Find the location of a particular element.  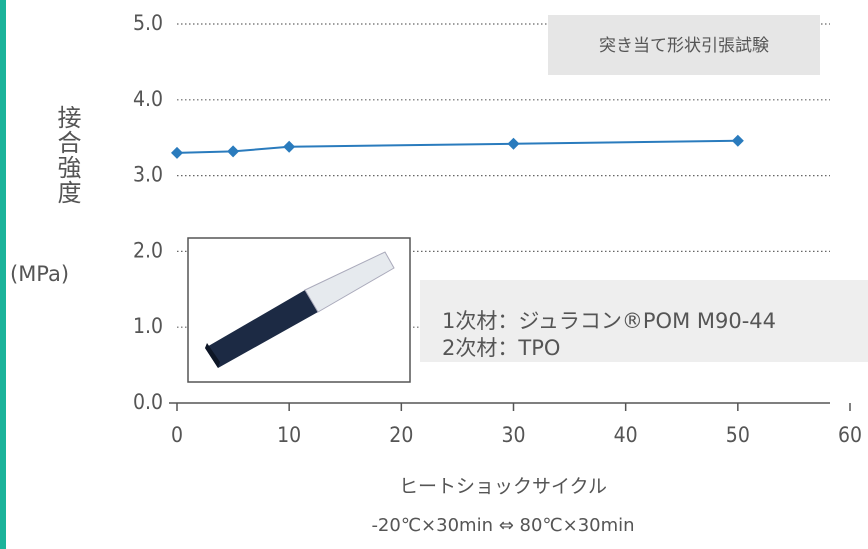

y-axis-unit: (MPa) is located at coordinates (40, 274).